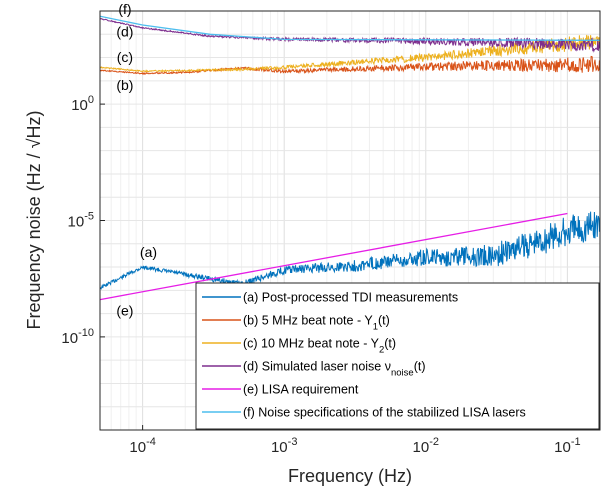  I want to click on curve-label-d: (d), so click(124, 32).